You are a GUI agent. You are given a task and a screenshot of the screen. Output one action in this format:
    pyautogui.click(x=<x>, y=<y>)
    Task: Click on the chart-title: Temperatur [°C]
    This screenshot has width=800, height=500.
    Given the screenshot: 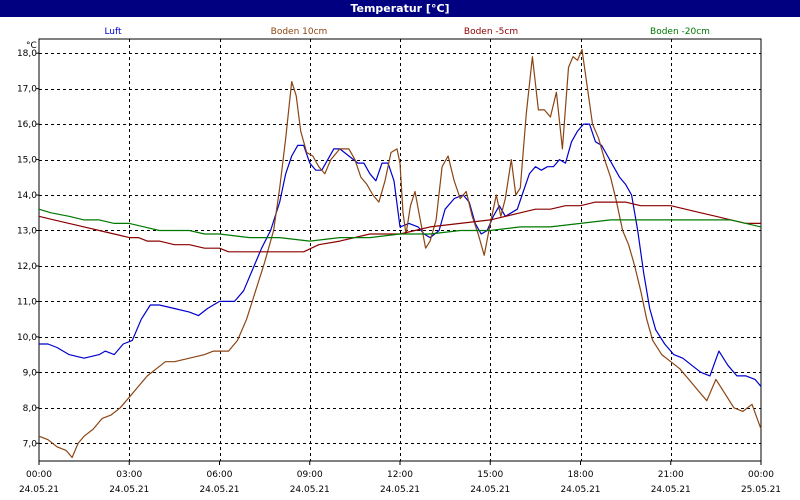 What is the action you would take?
    pyautogui.click(x=400, y=8)
    